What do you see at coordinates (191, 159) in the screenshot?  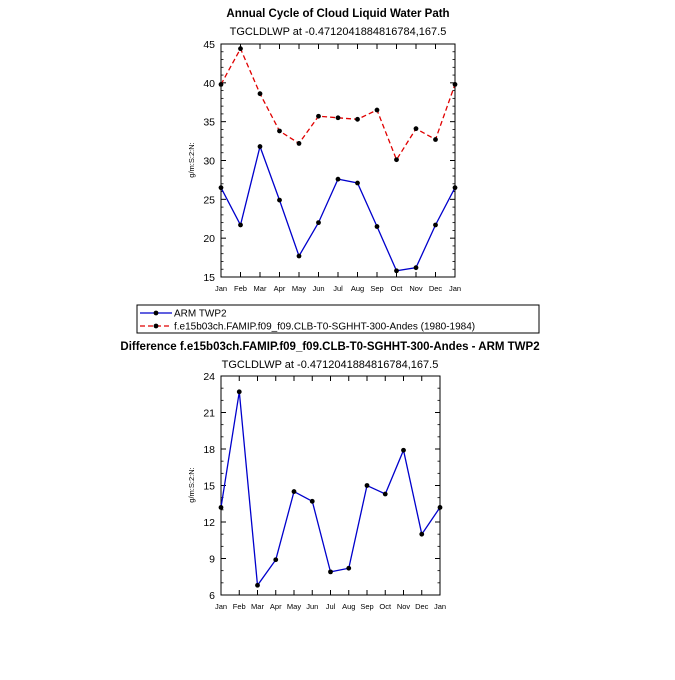 I see `top-chart-ylabel: g/m:S:2:N:` at bounding box center [191, 159].